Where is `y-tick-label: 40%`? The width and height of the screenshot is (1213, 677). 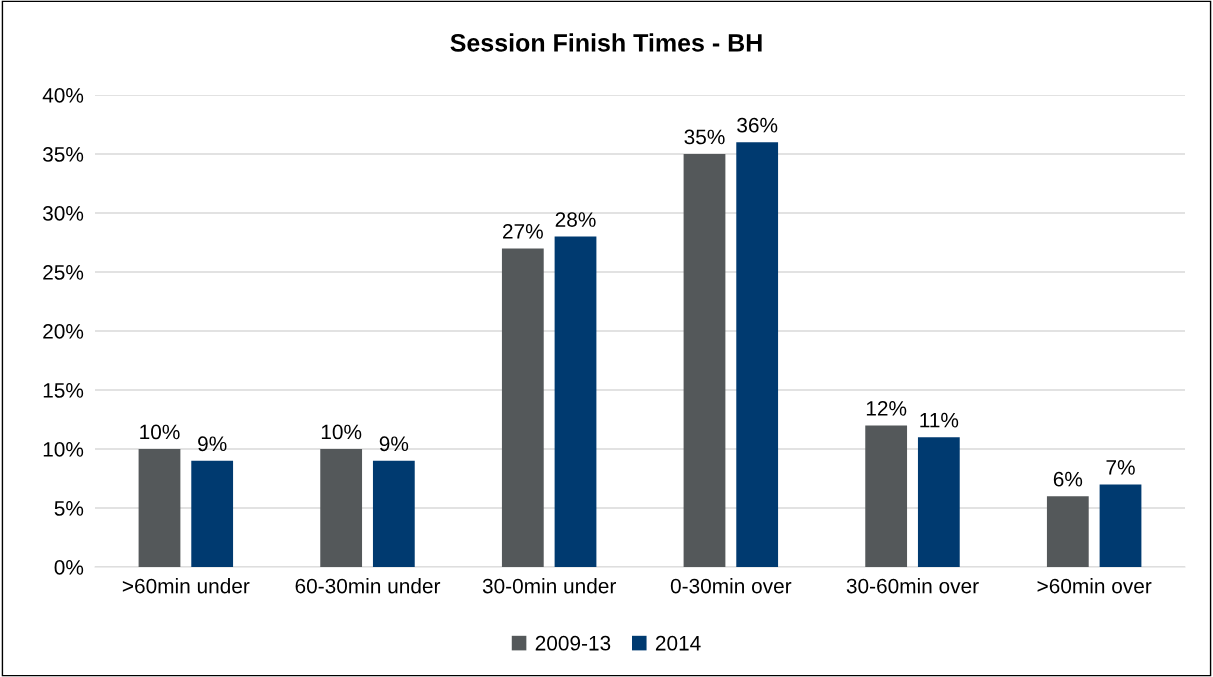 y-tick-label: 40% is located at coordinates (63, 95).